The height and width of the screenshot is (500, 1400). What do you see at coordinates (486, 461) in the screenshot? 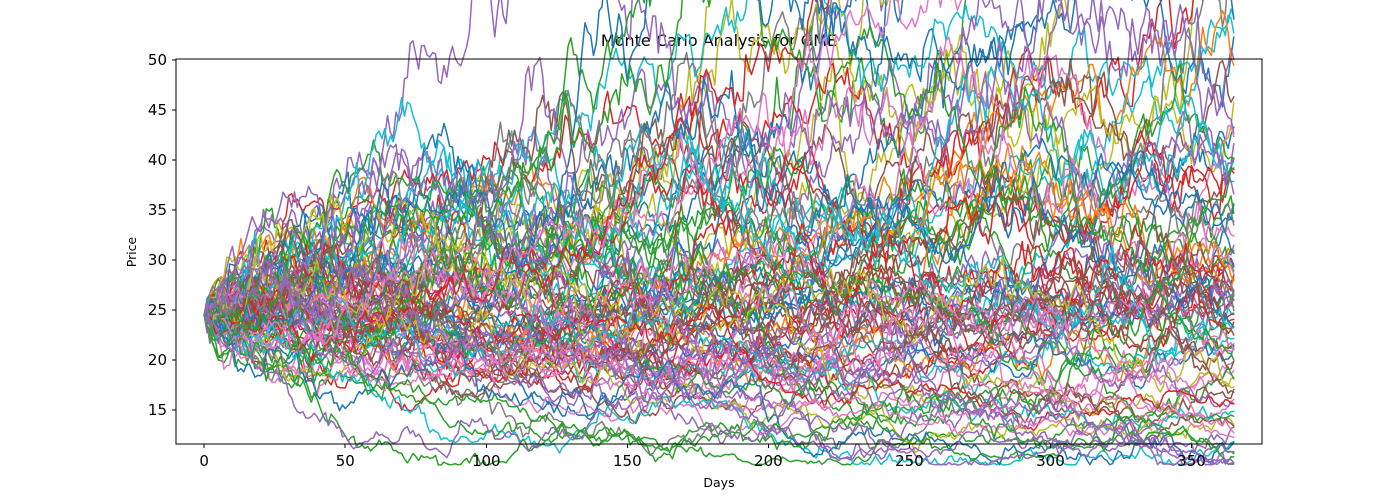
I see `x-tick-label: 100` at bounding box center [486, 461].